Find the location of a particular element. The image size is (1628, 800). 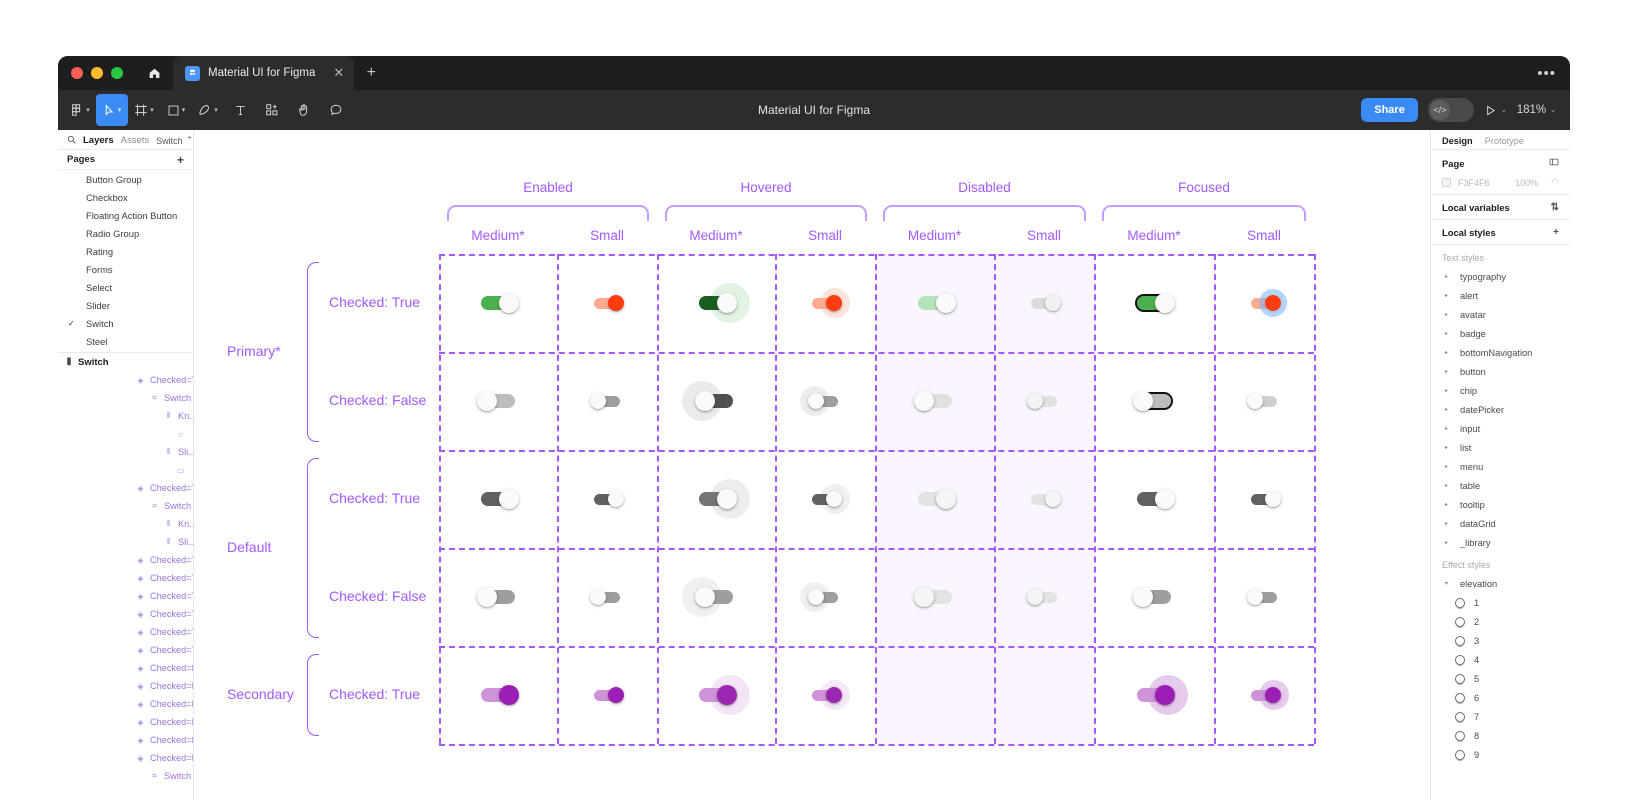

new-tab-button: + is located at coordinates (371, 72).